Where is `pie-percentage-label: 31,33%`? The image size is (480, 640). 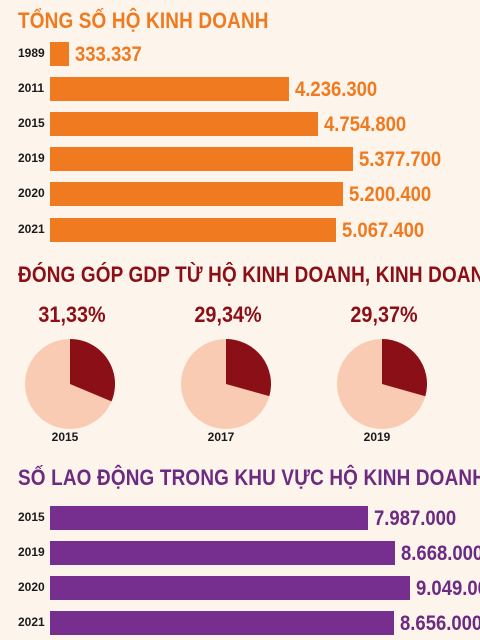 pie-percentage-label: 31,33% is located at coordinates (72, 314).